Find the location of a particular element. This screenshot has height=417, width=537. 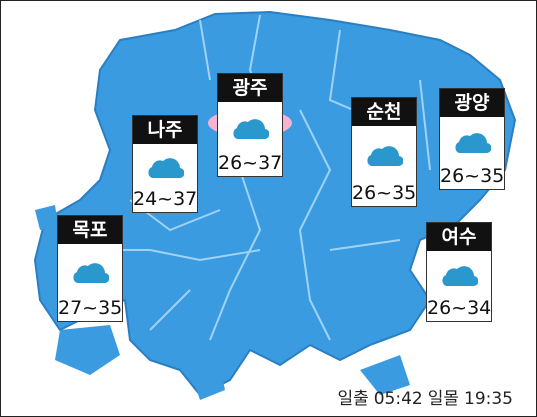

city-temp: 26~37 is located at coordinates (250, 163).